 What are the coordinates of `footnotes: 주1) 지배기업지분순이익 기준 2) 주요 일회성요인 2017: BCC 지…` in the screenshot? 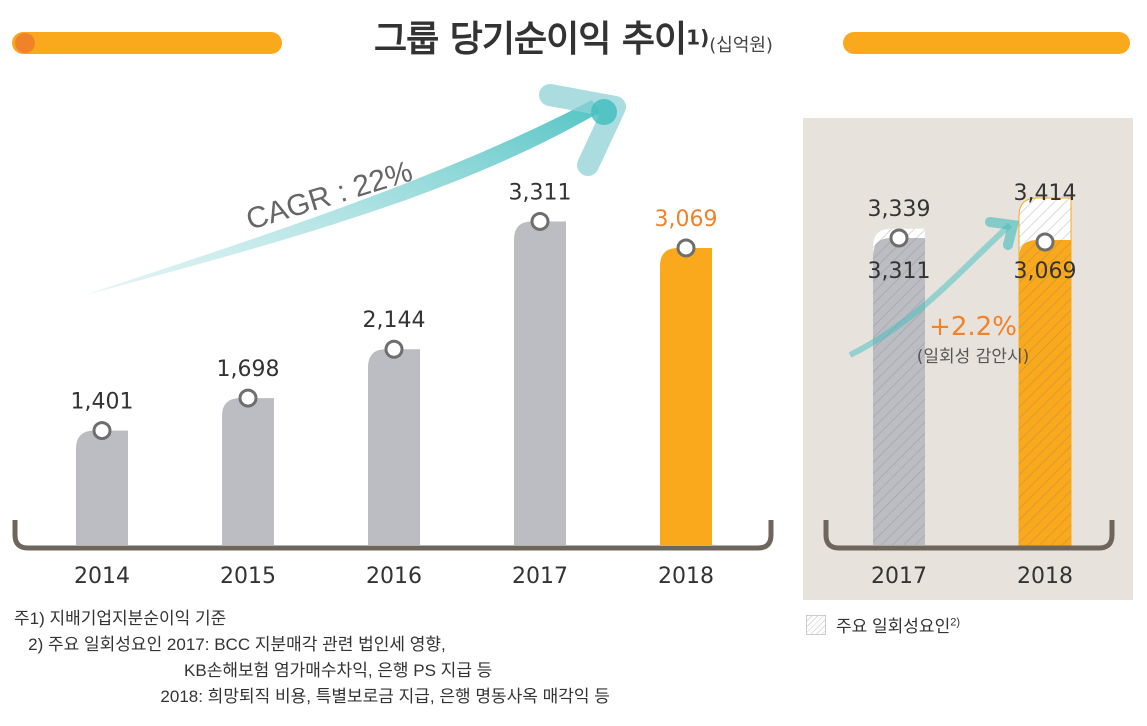 It's located at (312, 658).